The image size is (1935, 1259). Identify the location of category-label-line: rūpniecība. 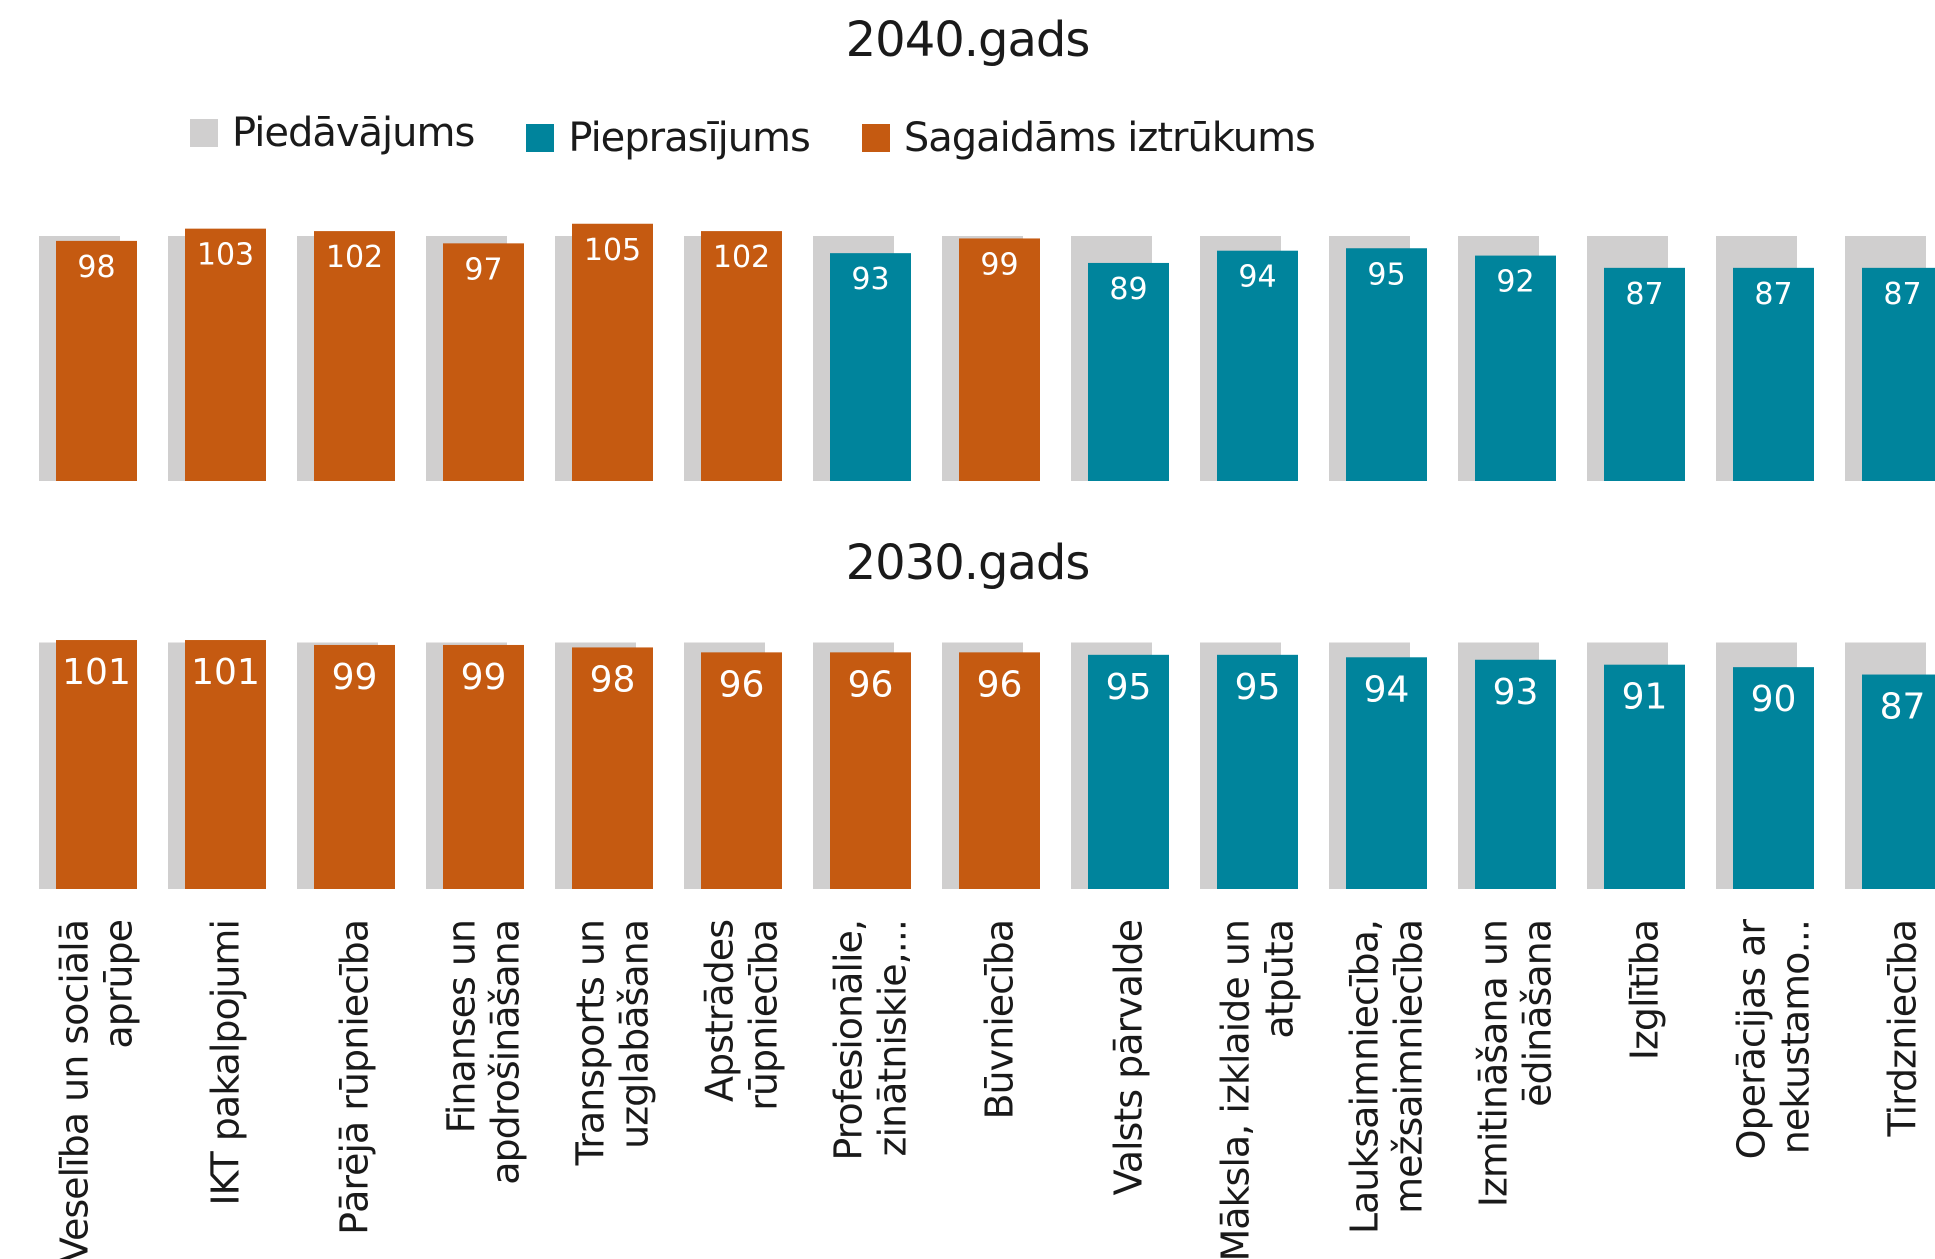
(764, 1015).